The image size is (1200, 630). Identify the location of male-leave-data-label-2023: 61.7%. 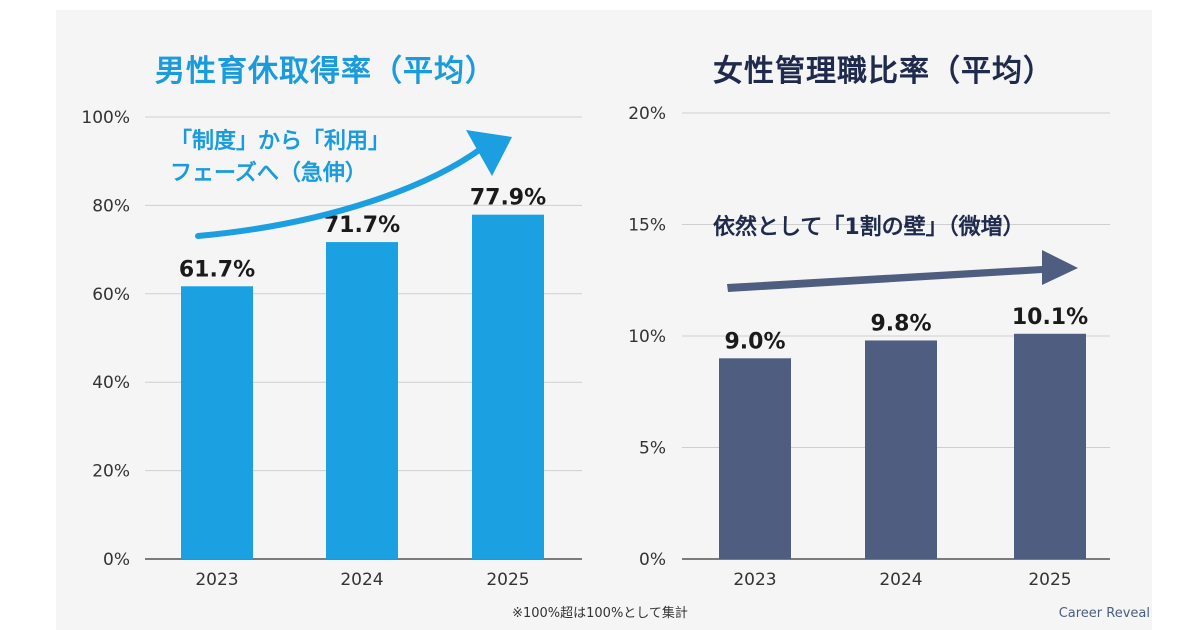
(217, 269).